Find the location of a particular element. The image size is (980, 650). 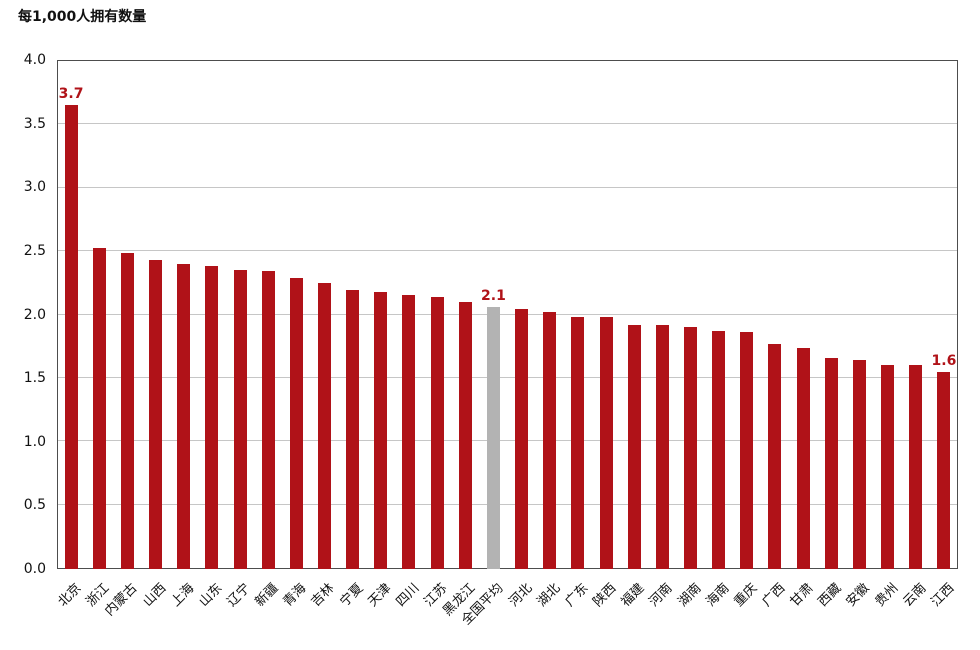

x-label-slot: 甘肃 is located at coordinates (802, 609).